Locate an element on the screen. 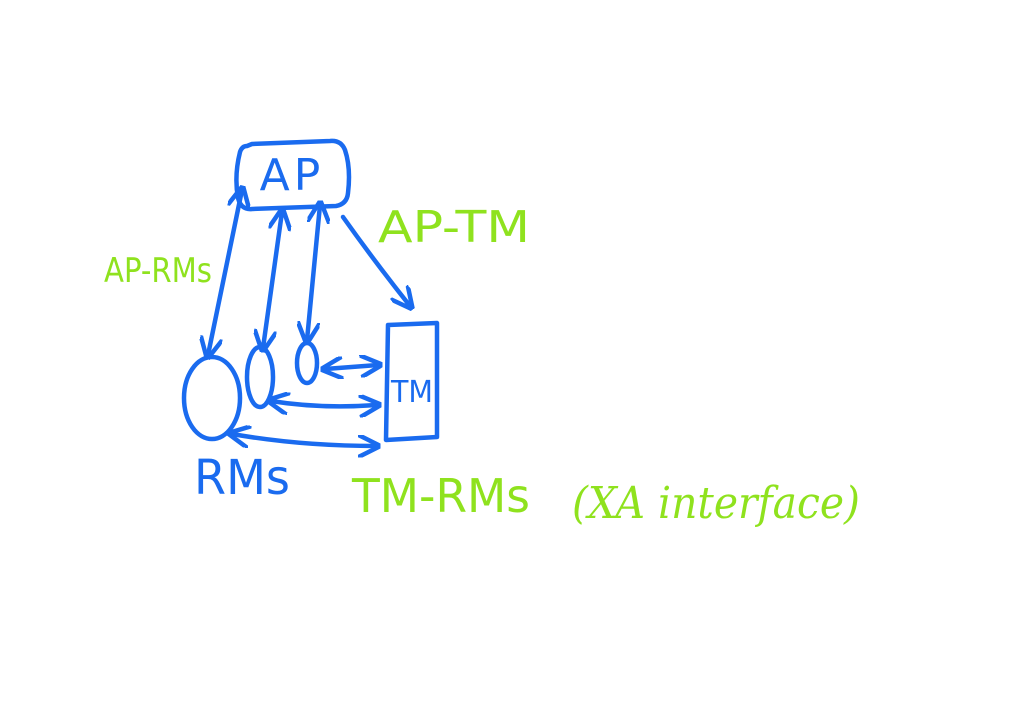  xa-interface-note: (XA interface) is located at coordinates (716, 503).